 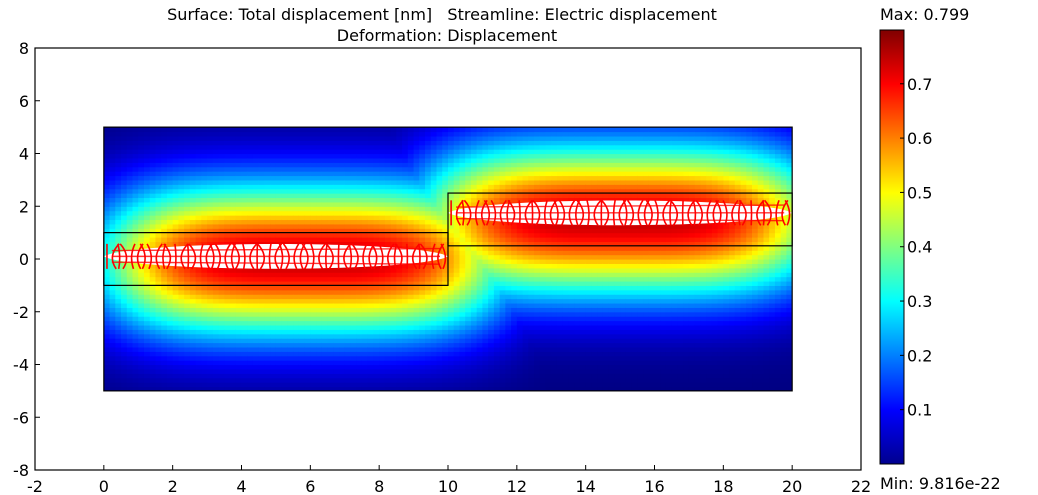 I want to click on x-tick-label: 2, so click(x=173, y=486).